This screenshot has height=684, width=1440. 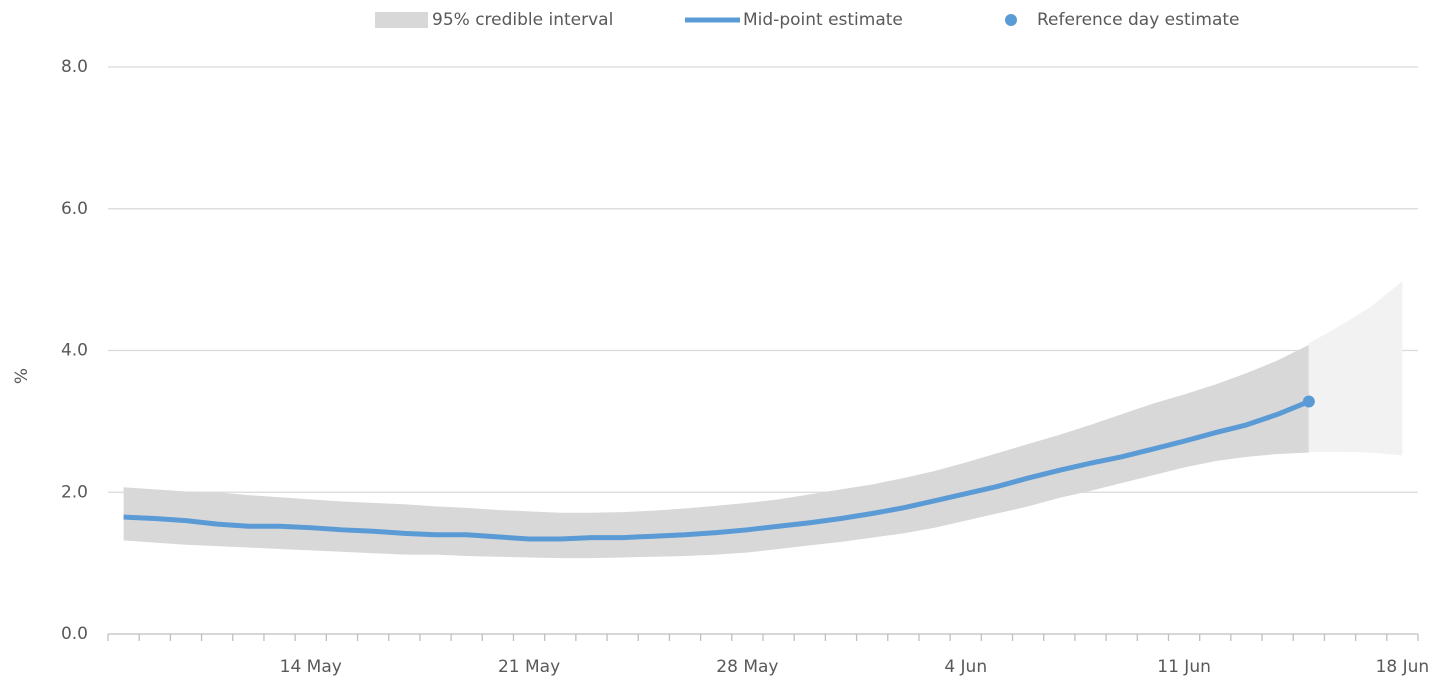 I want to click on y-tick-label: 0.0, so click(x=74, y=634).